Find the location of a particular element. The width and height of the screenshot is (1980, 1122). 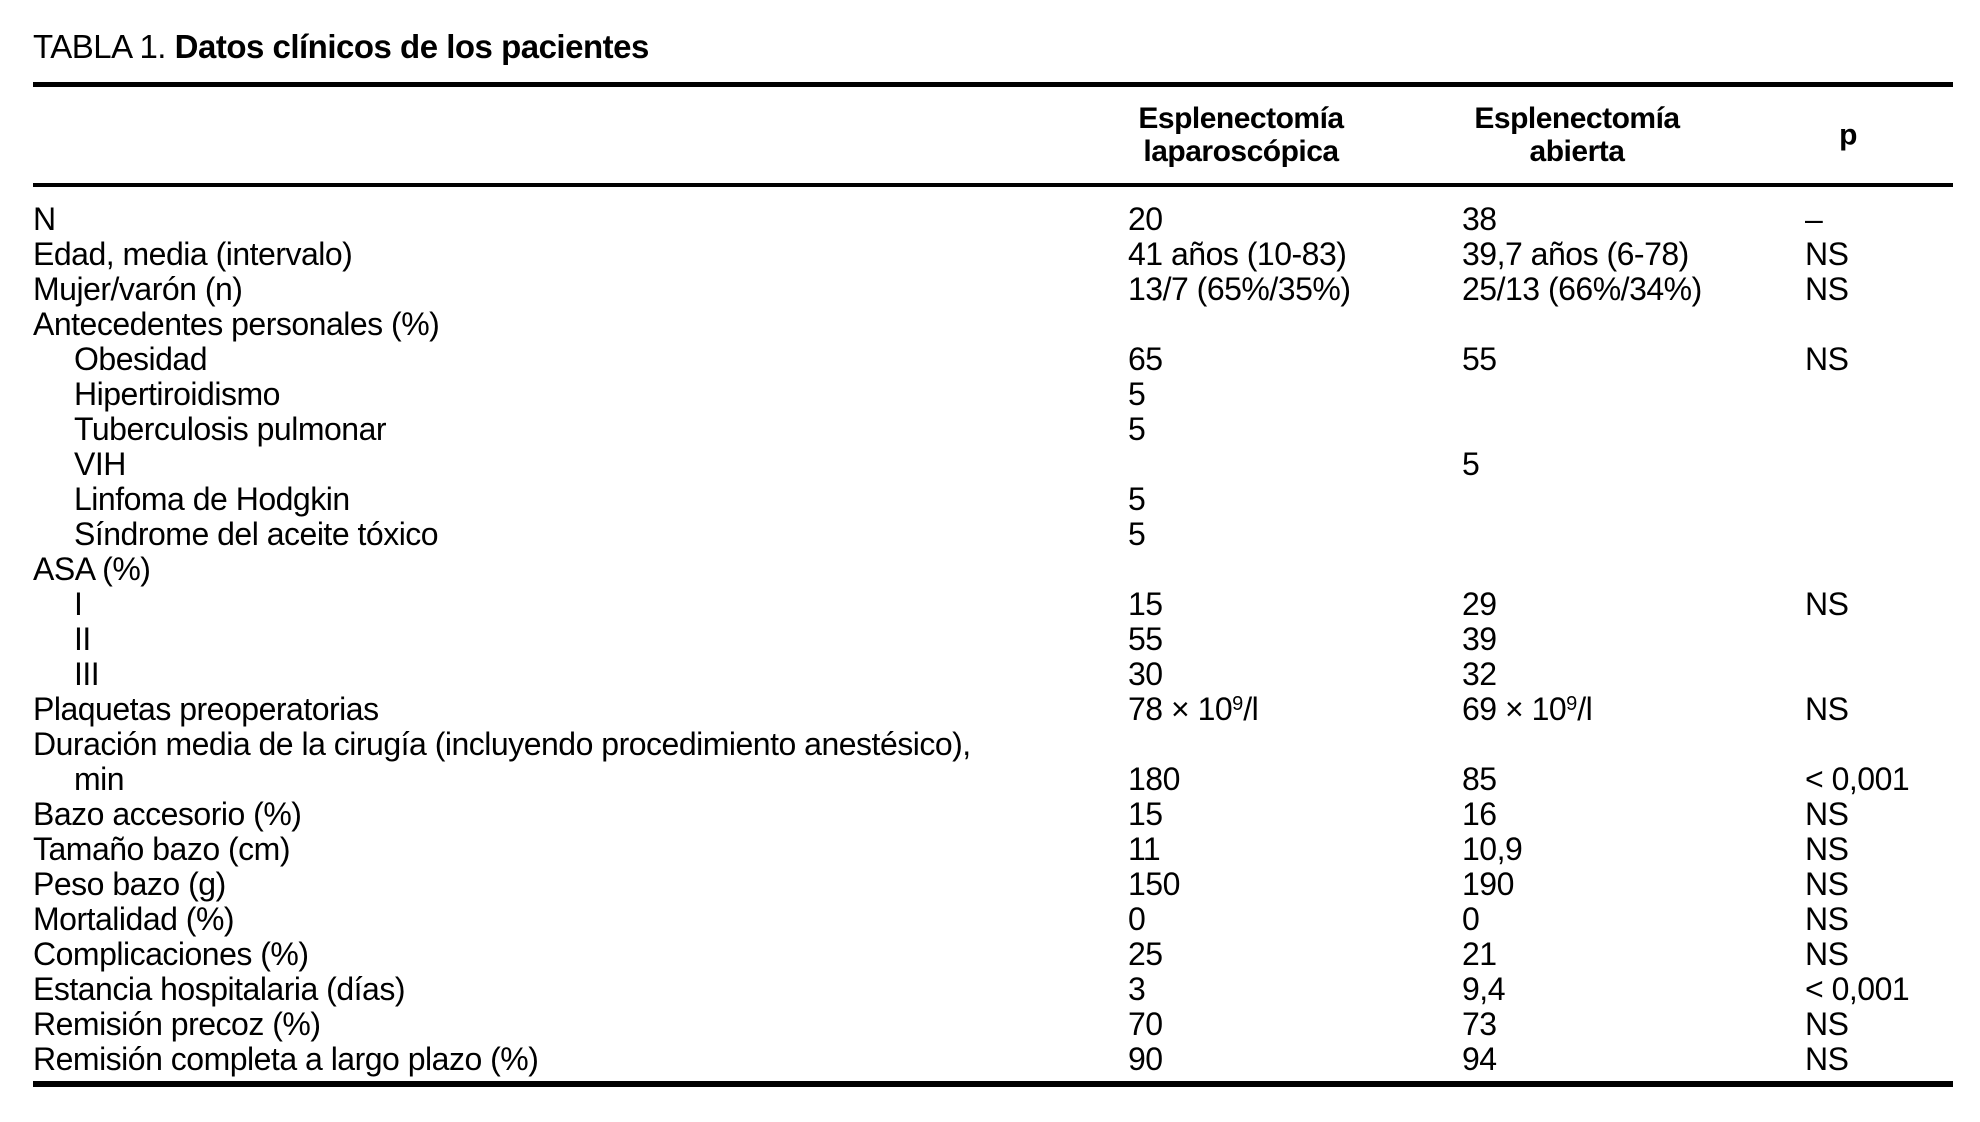

row-label: ASA (%) is located at coordinates (92, 569).